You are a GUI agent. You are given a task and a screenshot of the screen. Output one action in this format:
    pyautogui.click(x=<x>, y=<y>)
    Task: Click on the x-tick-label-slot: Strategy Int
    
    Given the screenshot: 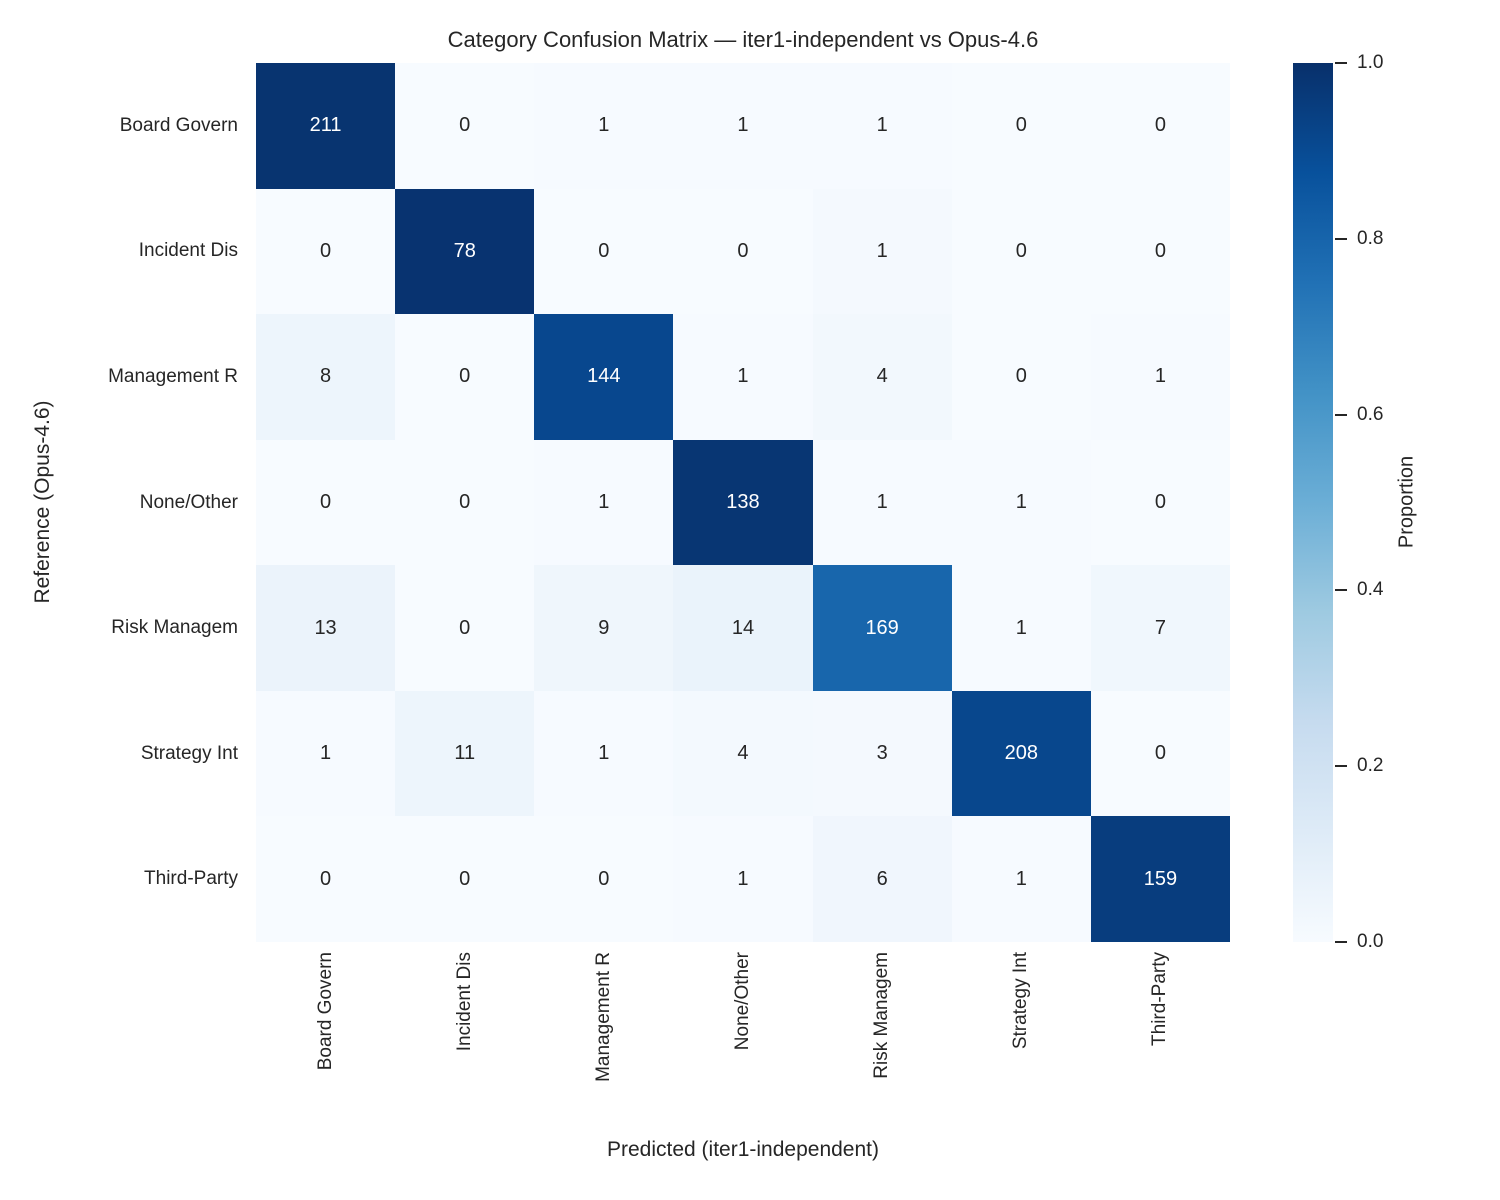 What is the action you would take?
    pyautogui.click(x=1021, y=1044)
    